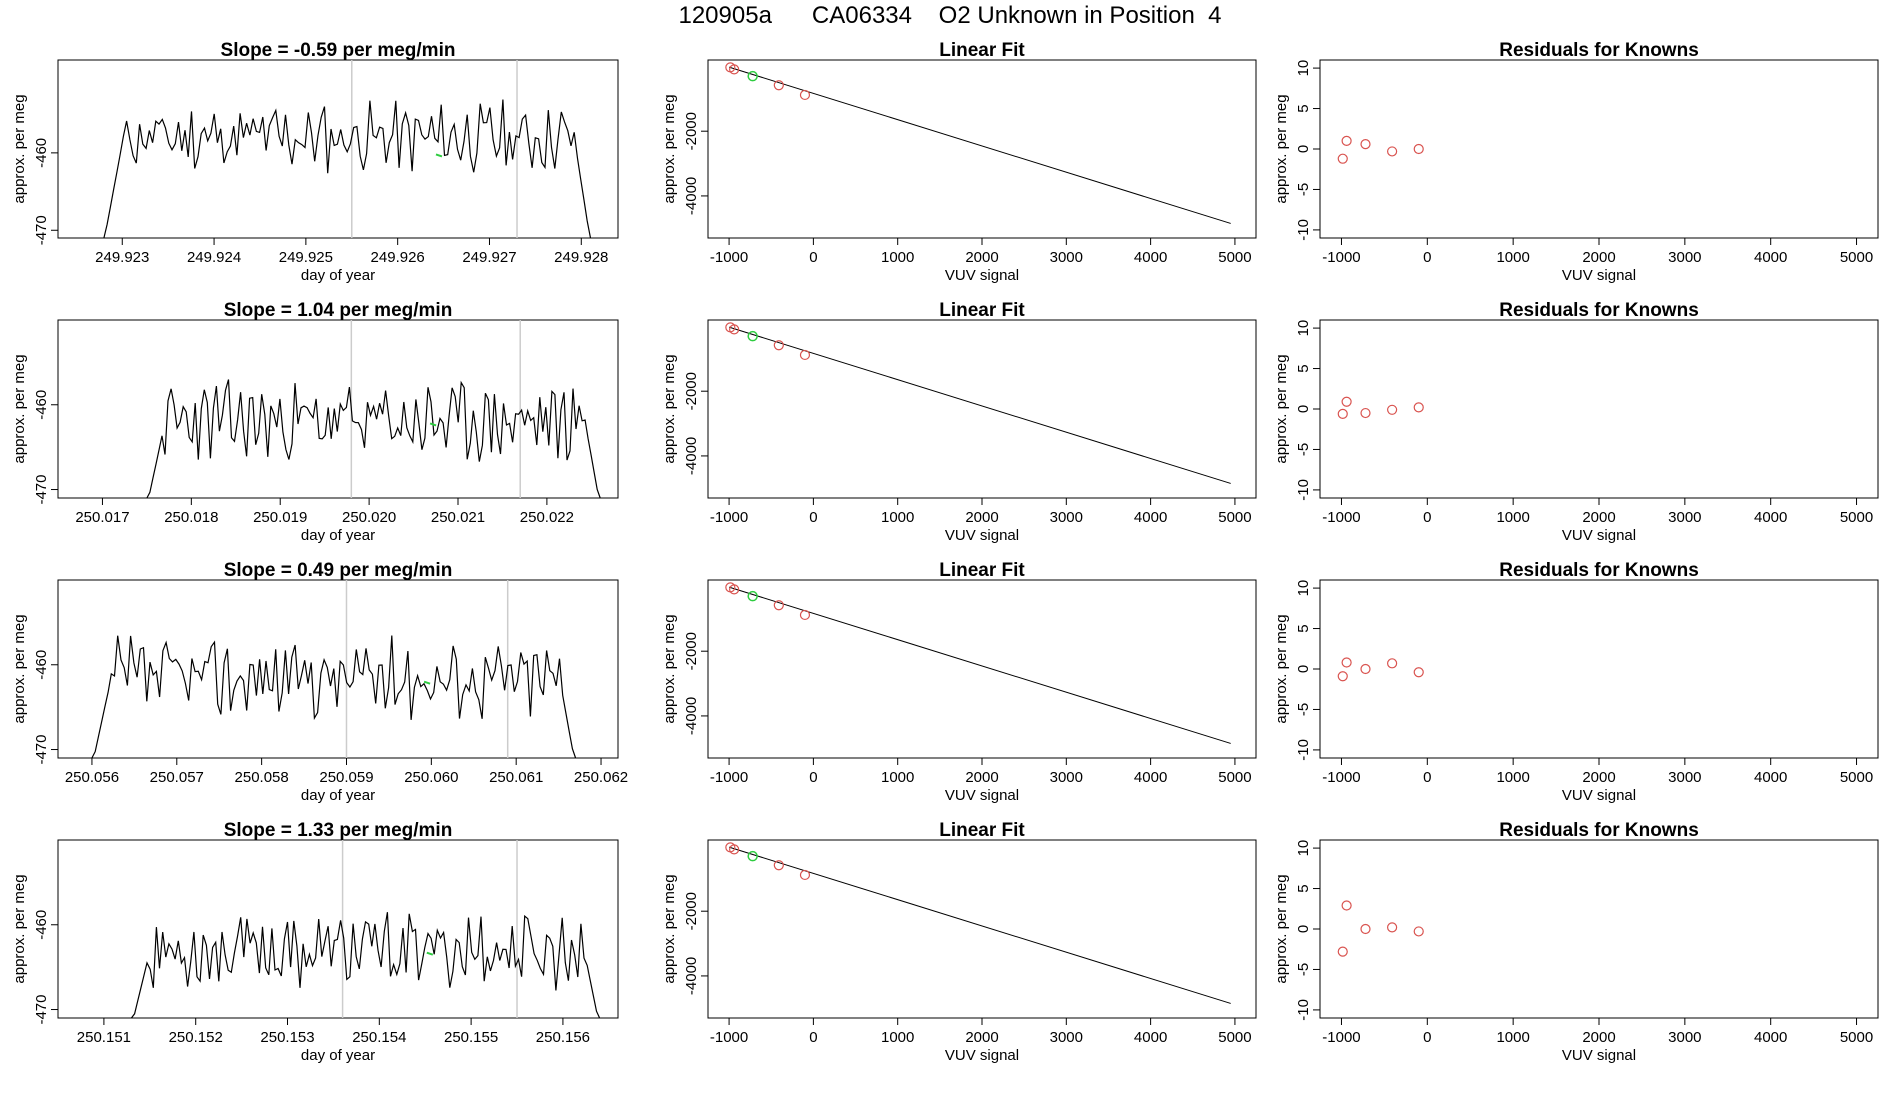  Describe the element at coordinates (1303, 449) in the screenshot. I see `y-tick-label: -5` at that location.